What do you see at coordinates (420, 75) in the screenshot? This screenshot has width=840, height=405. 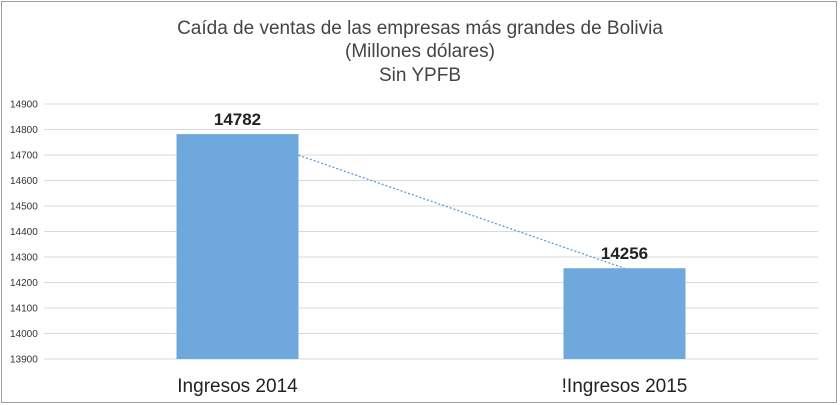 I see `chart-title-line-3: Sin YPFB` at bounding box center [420, 75].